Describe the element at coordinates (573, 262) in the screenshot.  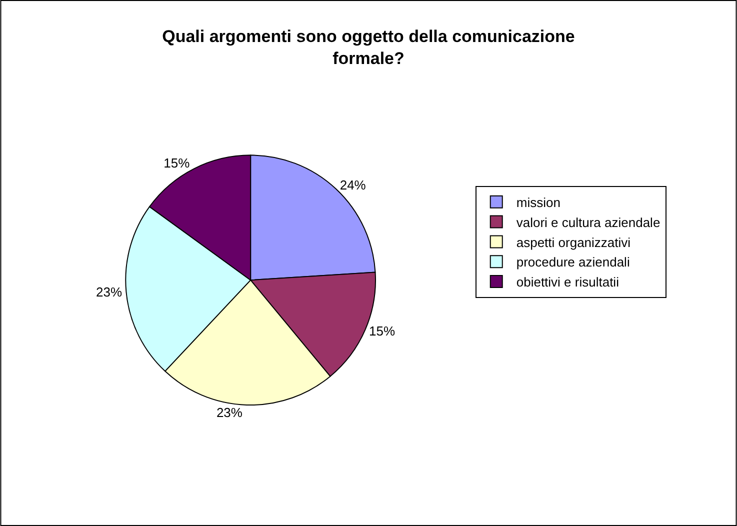
I see `legend-label: procedure aziendali` at that location.